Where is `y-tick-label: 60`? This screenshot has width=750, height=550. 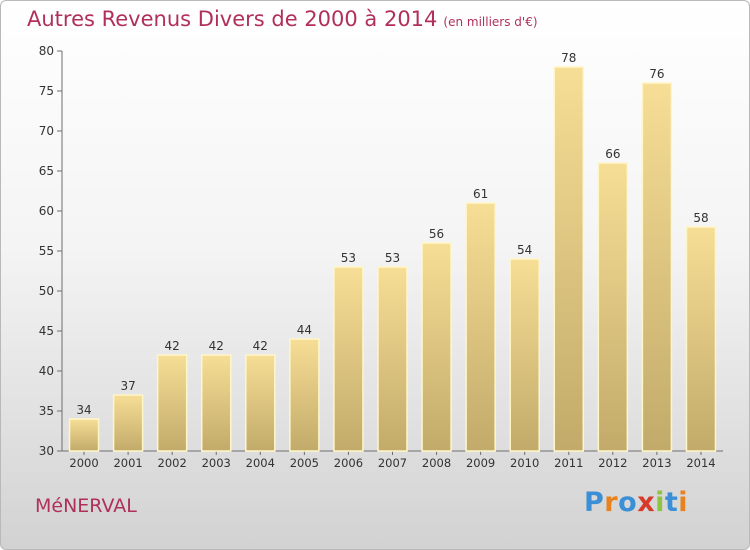 y-tick-label: 60 is located at coordinates (46, 211).